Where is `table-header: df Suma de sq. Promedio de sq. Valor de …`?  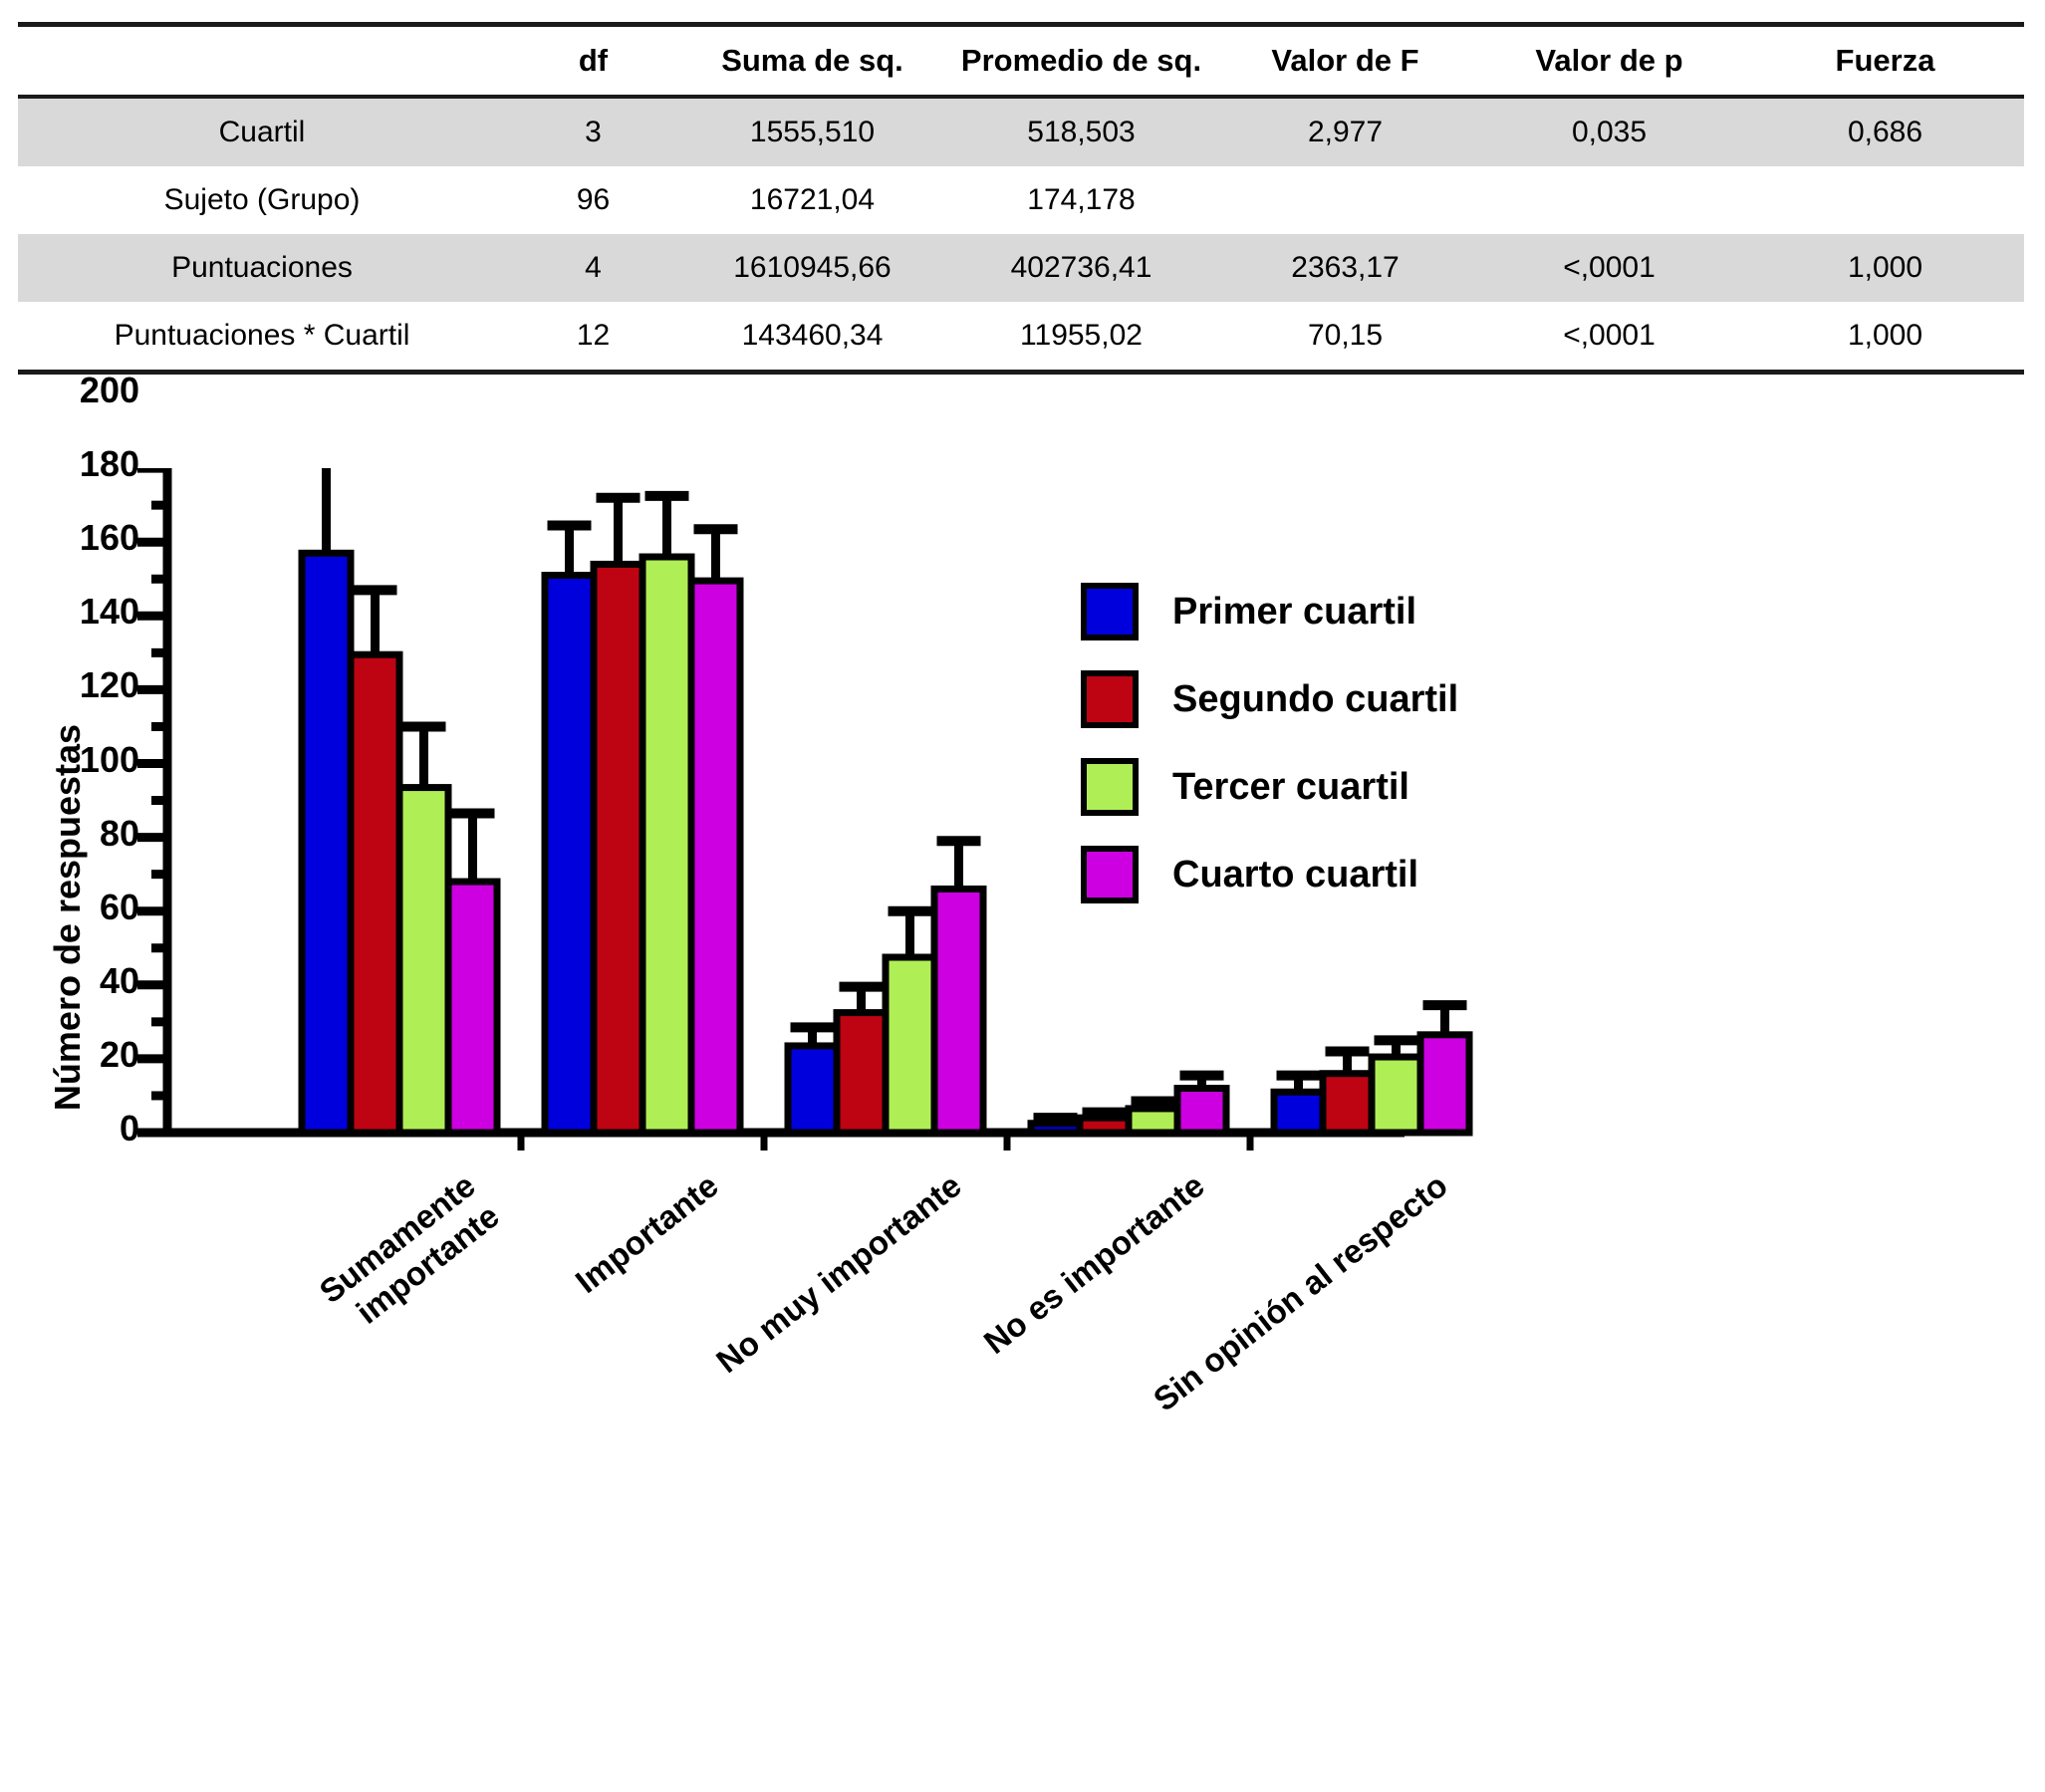 table-header: df Suma de sq. Promedio de sq. Valor de … is located at coordinates (1021, 61).